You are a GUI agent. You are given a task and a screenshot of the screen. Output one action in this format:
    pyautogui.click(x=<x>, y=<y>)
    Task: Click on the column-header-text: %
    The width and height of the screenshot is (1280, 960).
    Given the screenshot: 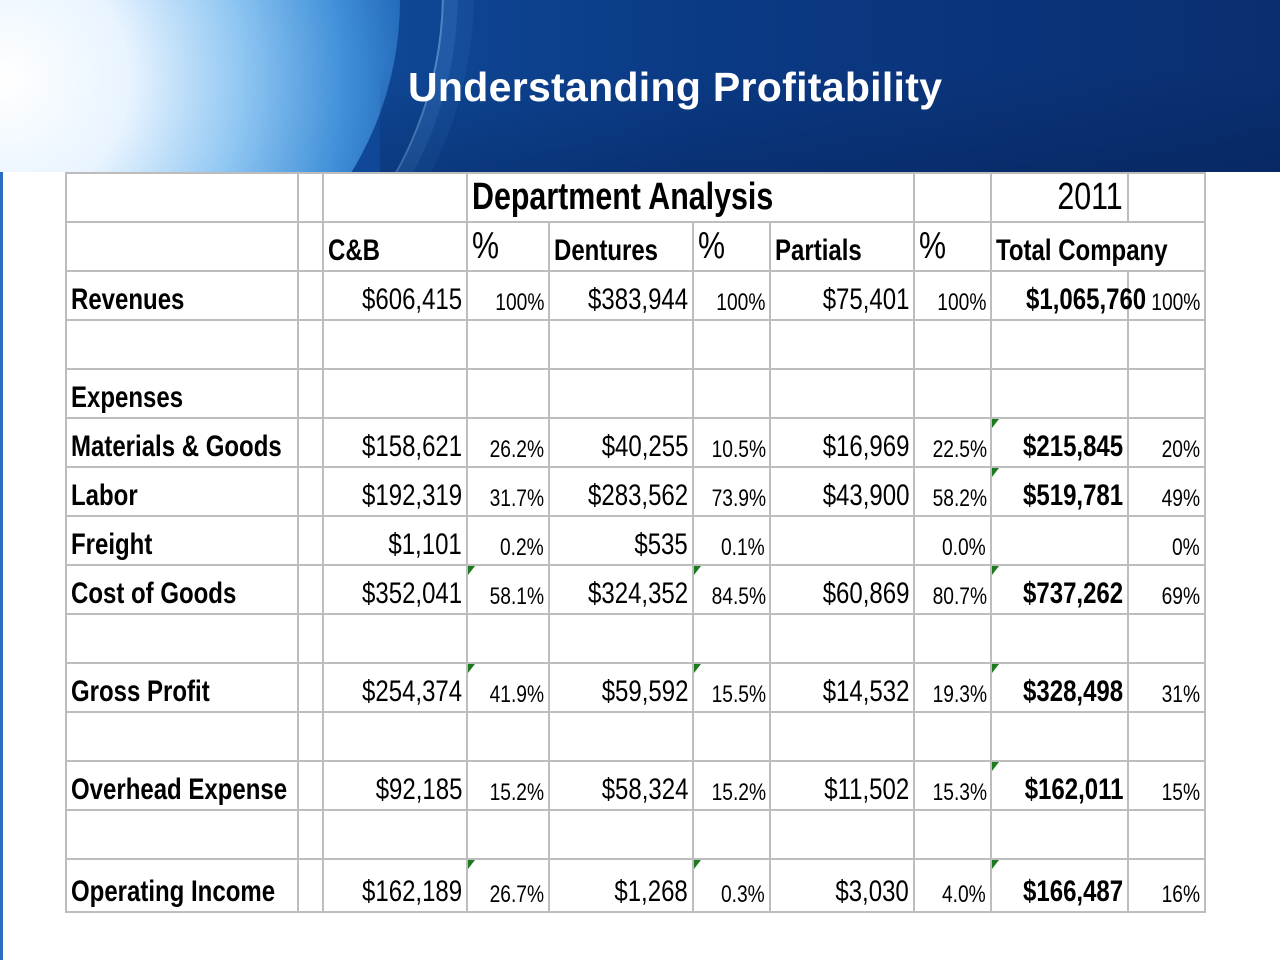 What is the action you would take?
    pyautogui.click(x=712, y=246)
    